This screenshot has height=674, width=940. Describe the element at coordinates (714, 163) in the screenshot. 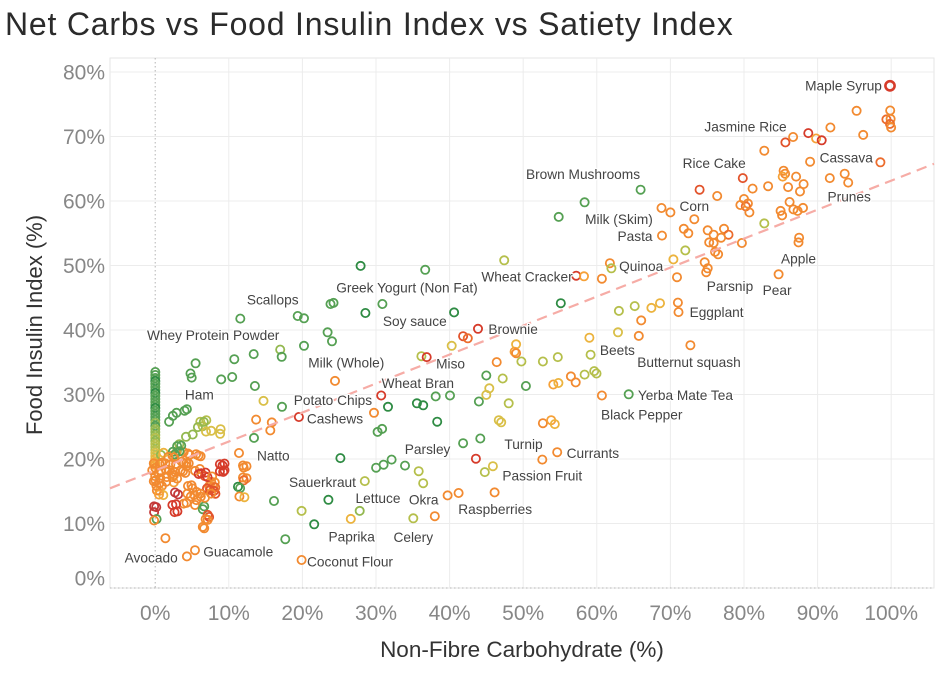

I see `svg-text: Rice Cake` at that location.